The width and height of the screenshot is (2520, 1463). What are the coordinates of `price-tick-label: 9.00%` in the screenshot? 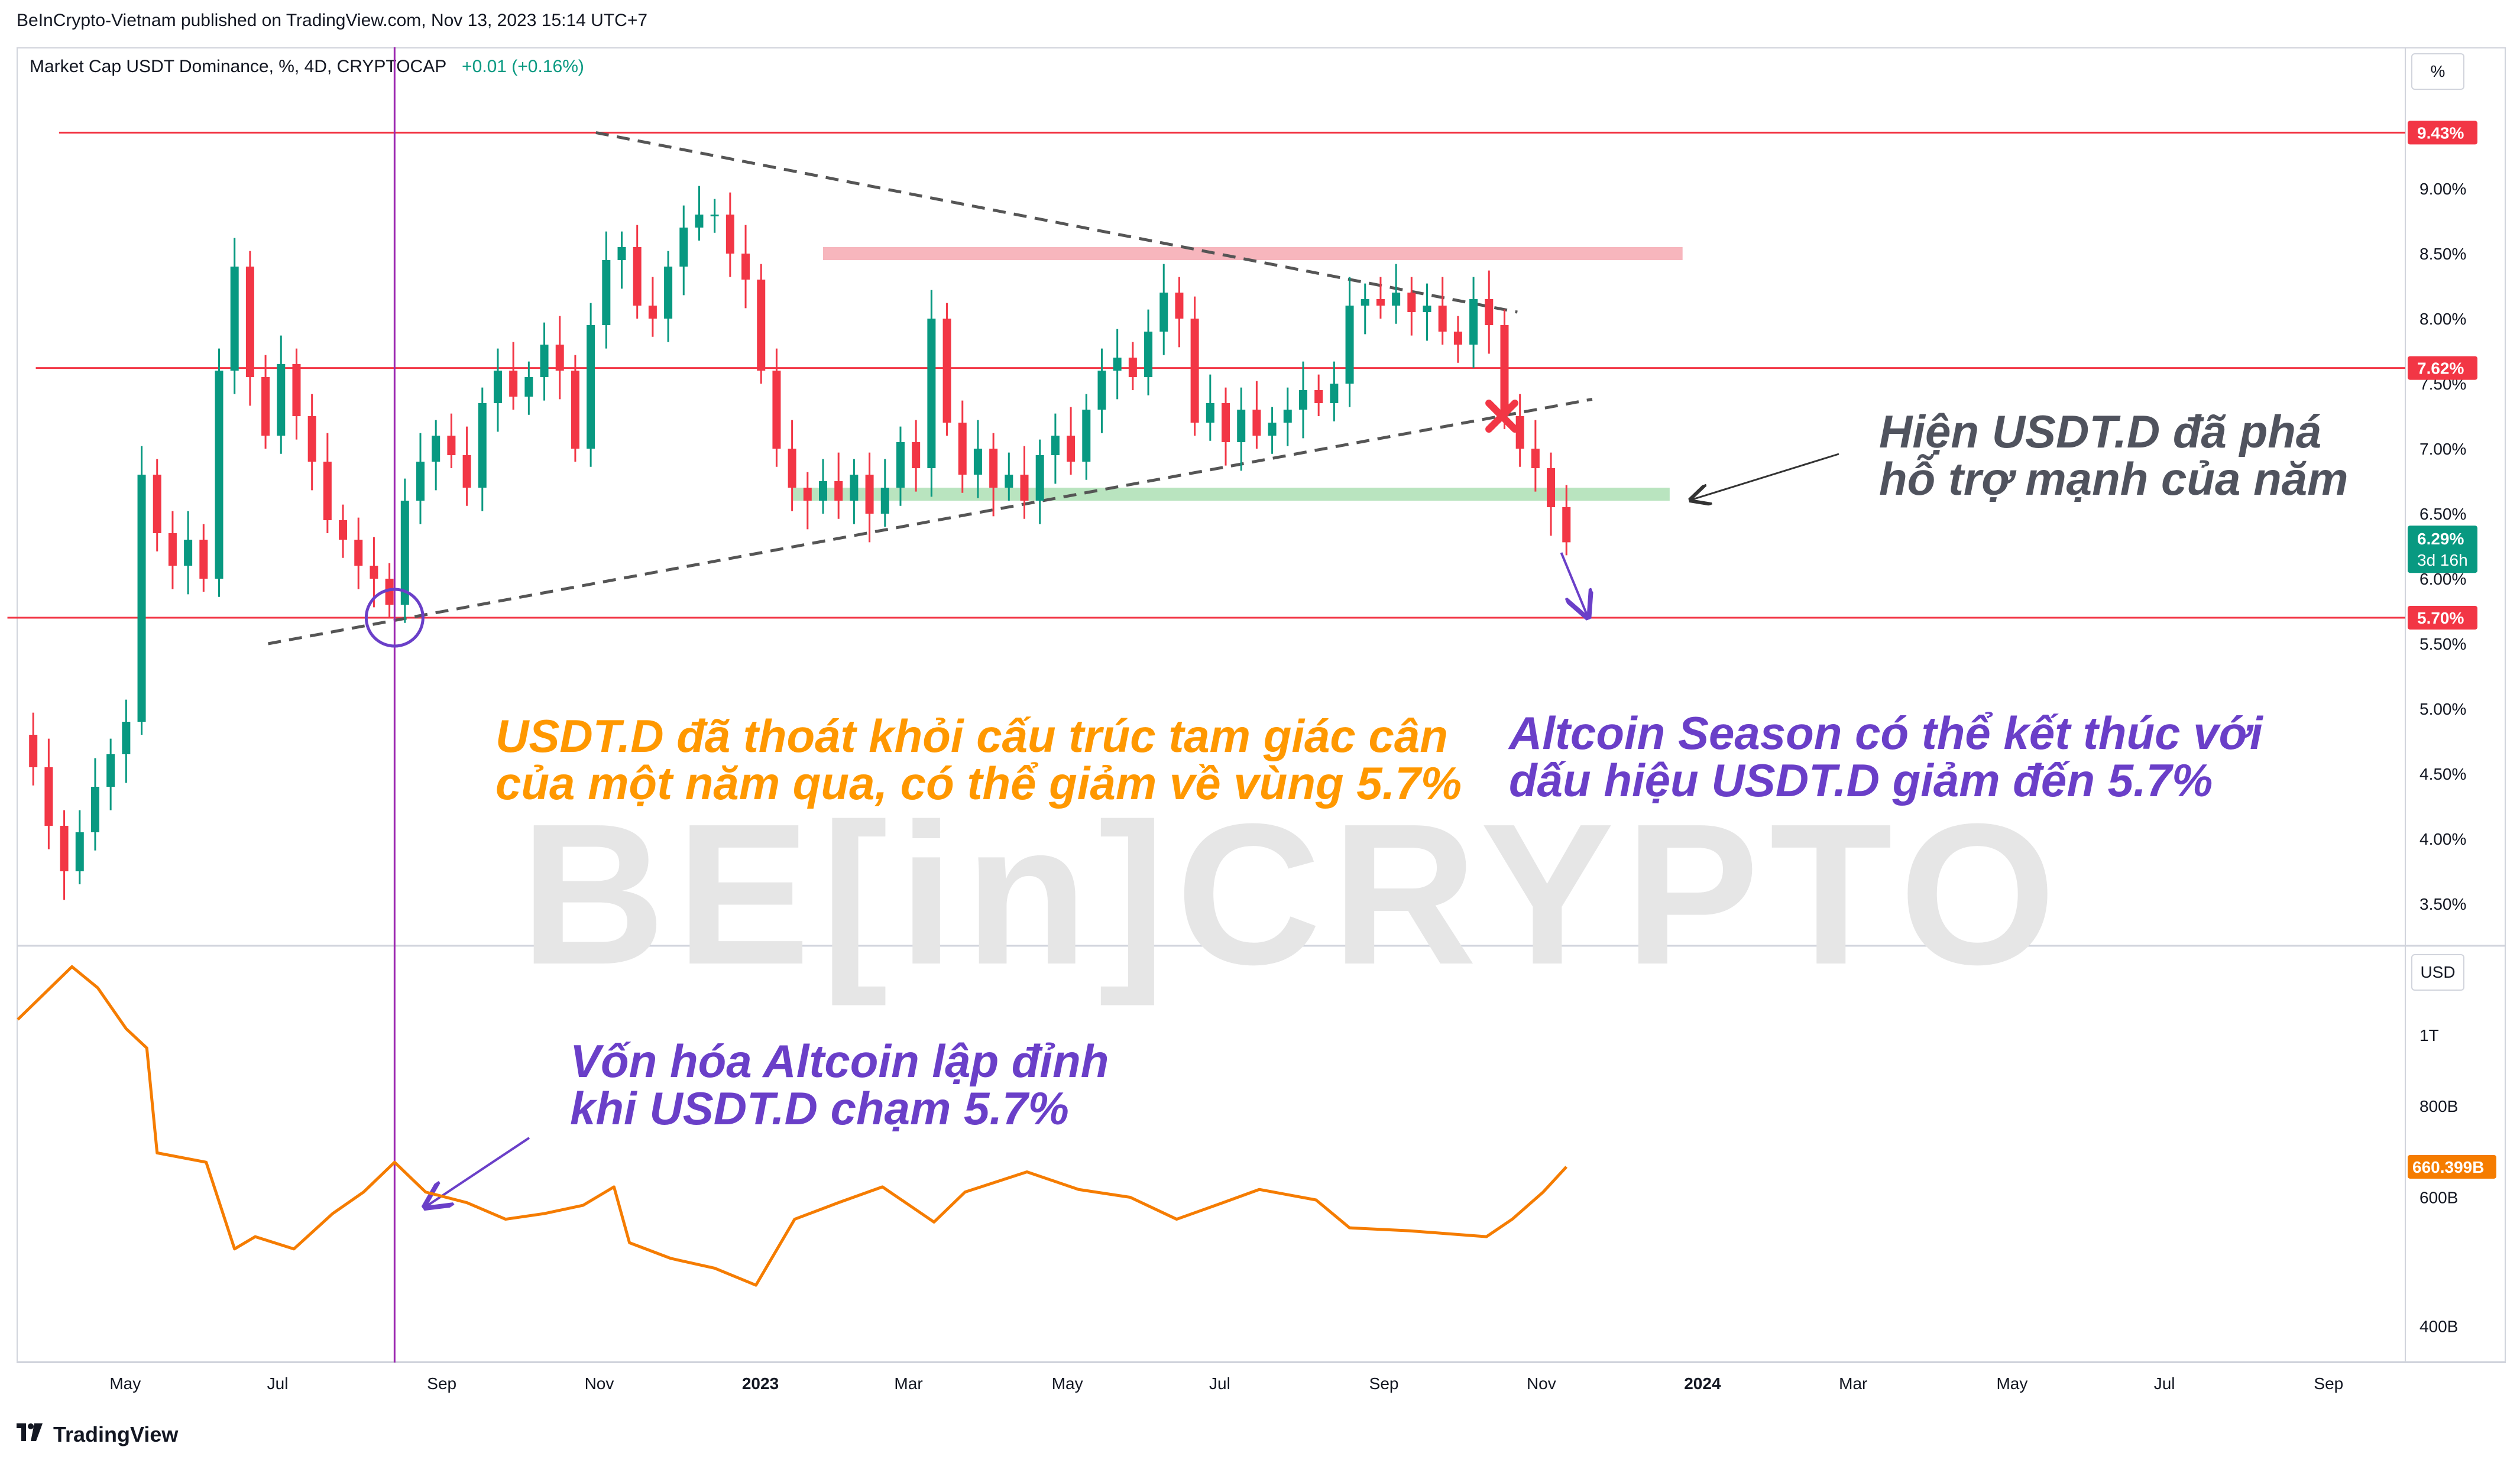 It's located at (2442, 189).